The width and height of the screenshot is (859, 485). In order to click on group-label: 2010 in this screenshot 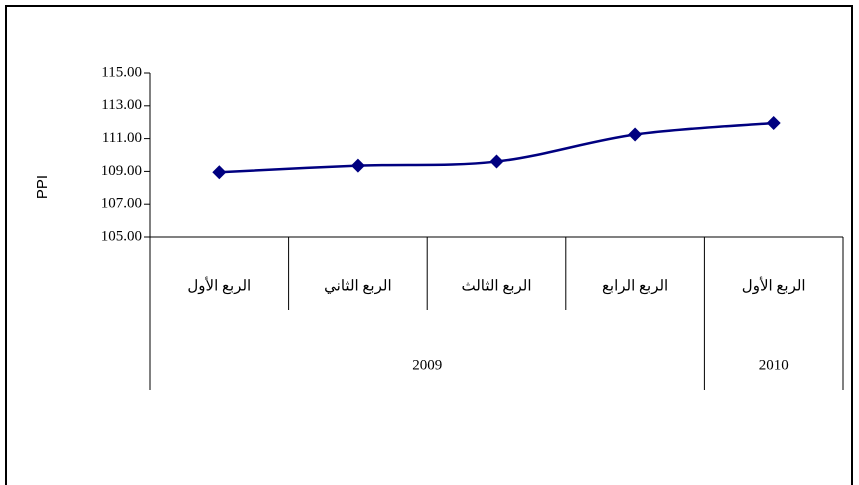, I will do `click(774, 365)`.